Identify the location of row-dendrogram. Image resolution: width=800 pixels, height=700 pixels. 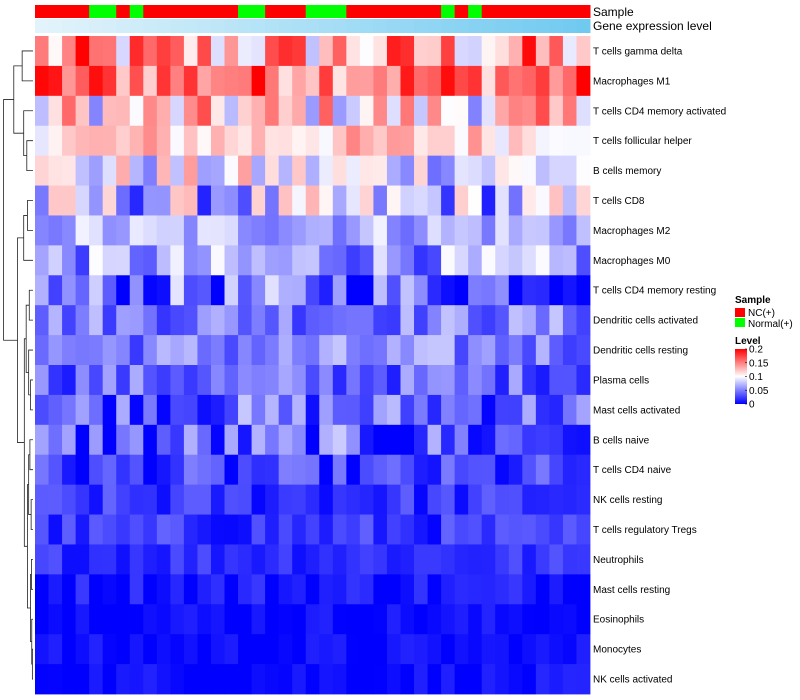
(18, 365).